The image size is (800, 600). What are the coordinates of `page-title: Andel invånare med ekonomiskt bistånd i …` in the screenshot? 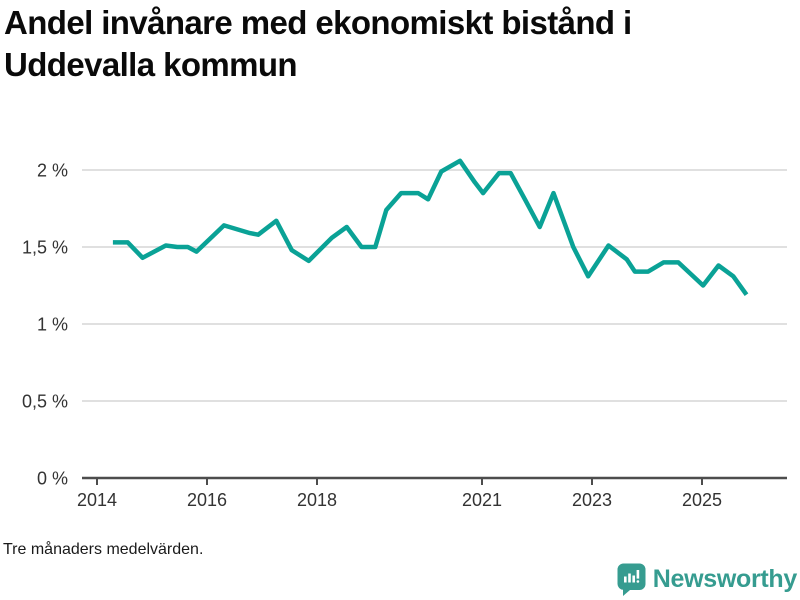 It's located at (318, 44).